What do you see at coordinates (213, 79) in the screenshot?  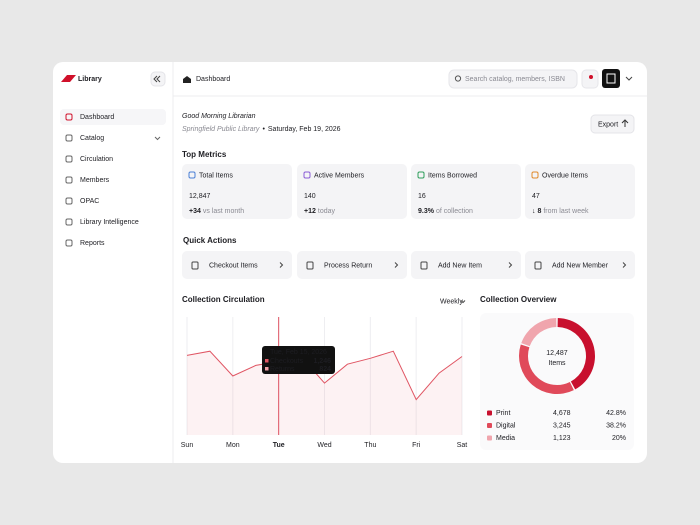 I see `header-title: Dashboard` at bounding box center [213, 79].